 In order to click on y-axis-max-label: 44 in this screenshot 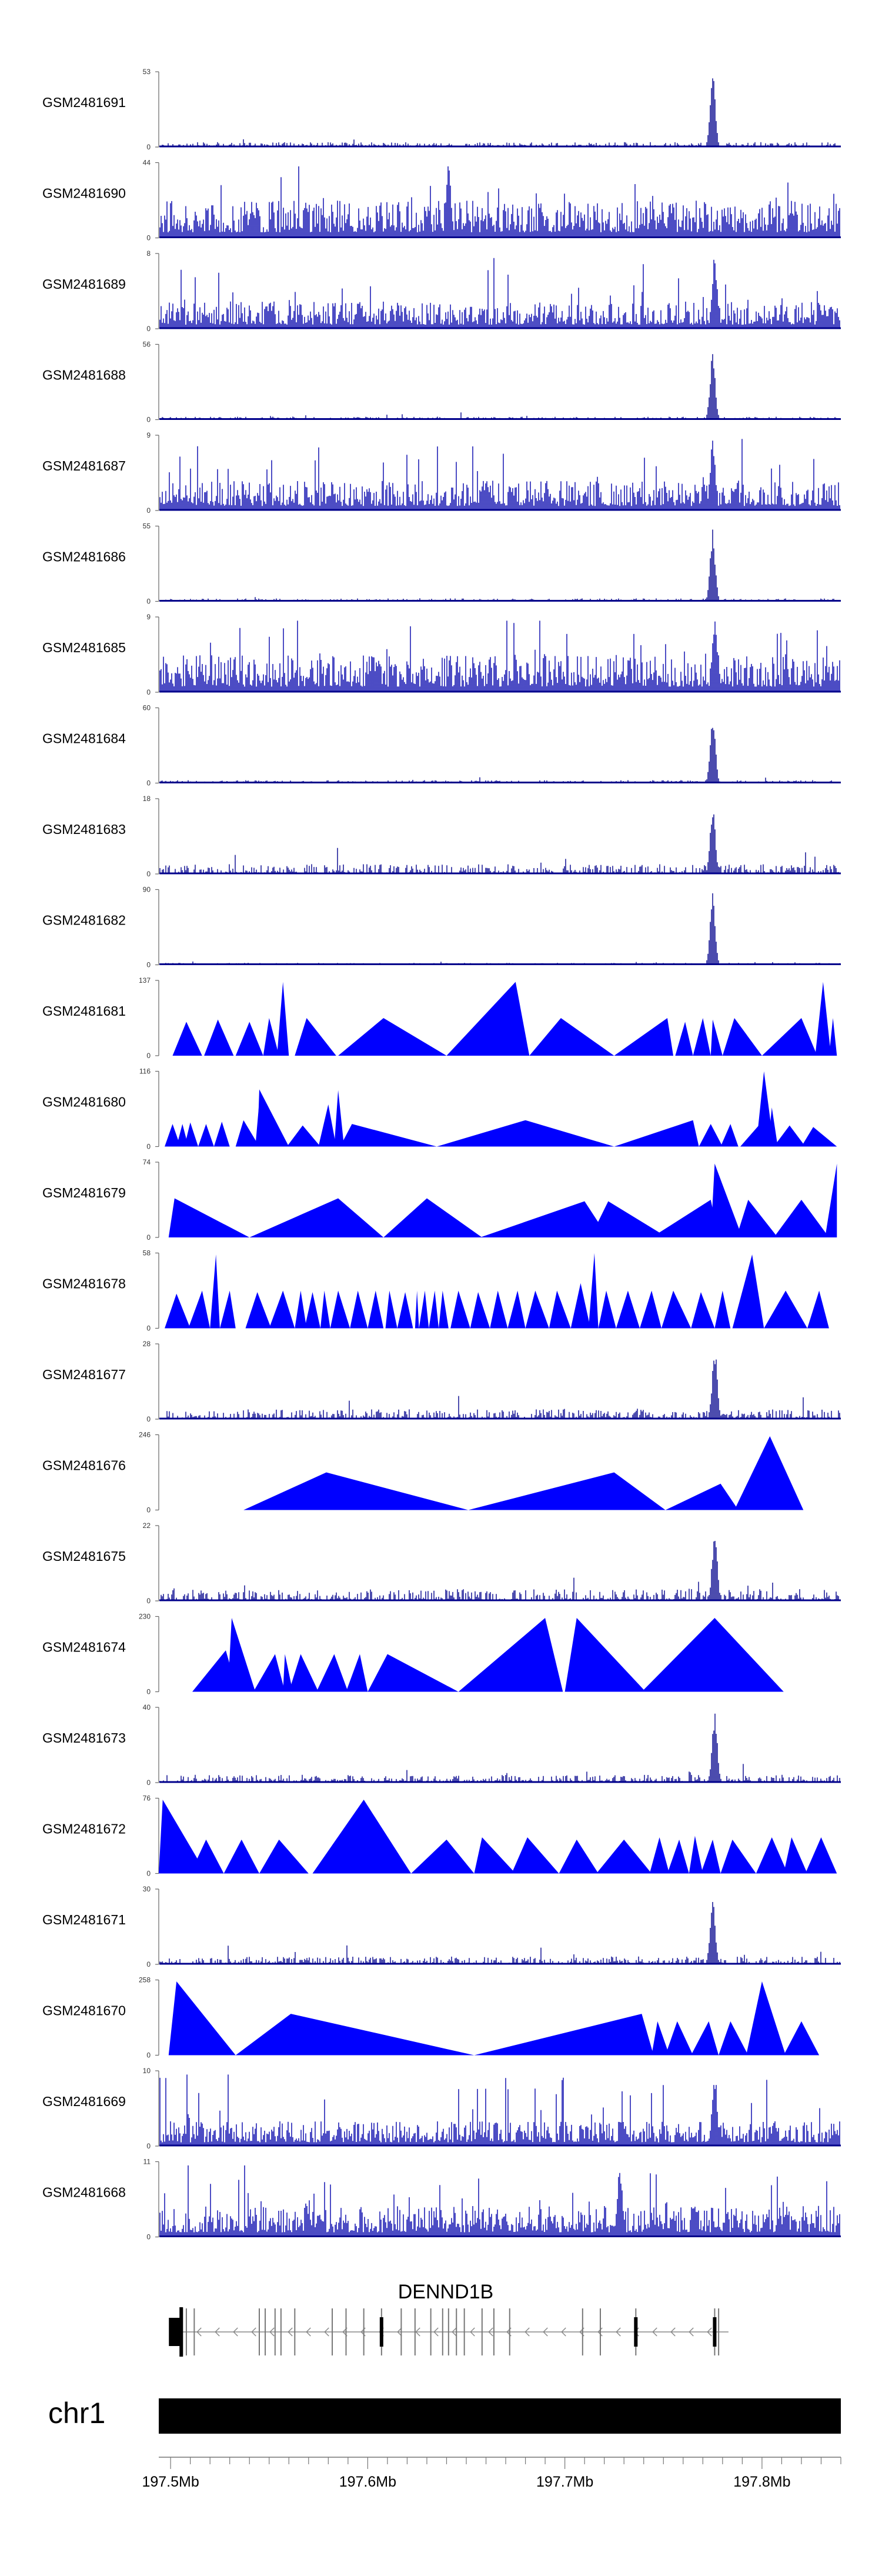, I will do `click(147, 163)`.